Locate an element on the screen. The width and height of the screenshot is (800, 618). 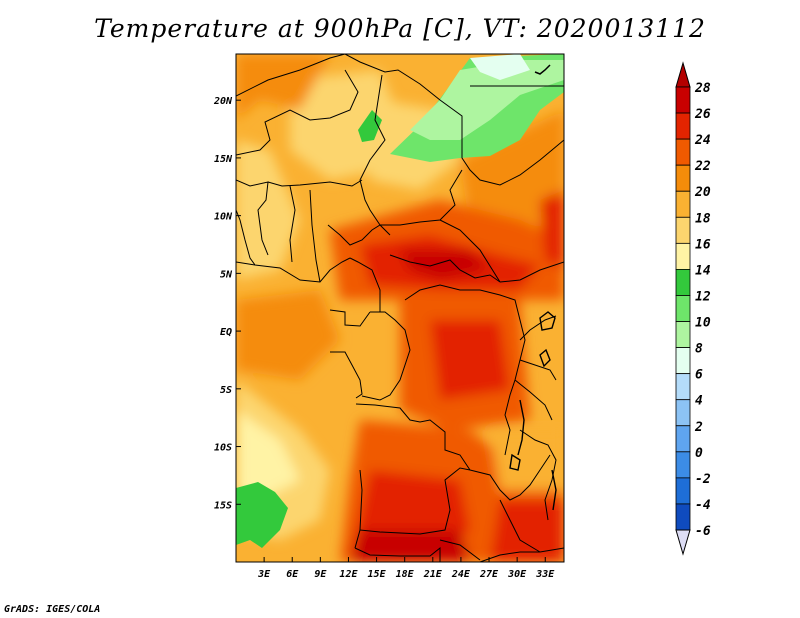
colorbar-bottom-arrow is located at coordinates (683, 542).